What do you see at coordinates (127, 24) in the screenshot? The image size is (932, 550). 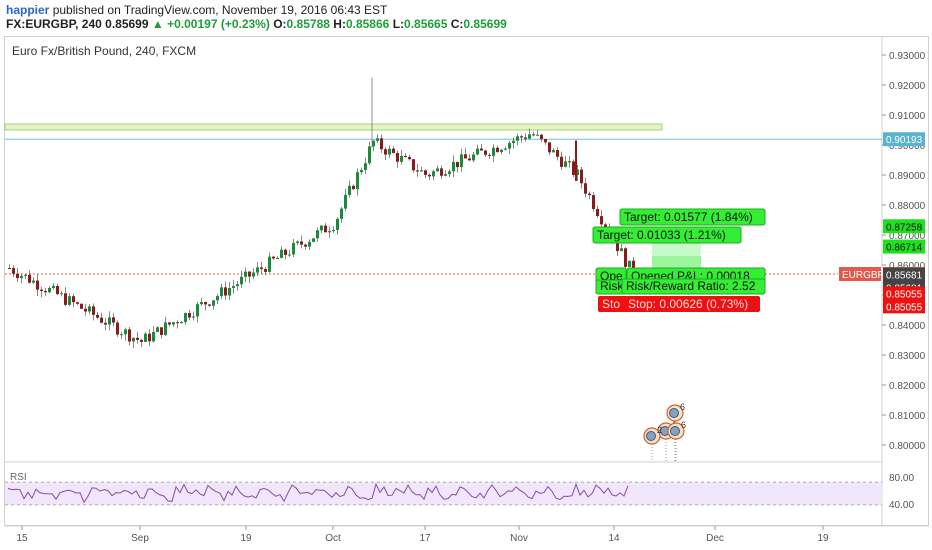 I see `last-price: 0.85699` at bounding box center [127, 24].